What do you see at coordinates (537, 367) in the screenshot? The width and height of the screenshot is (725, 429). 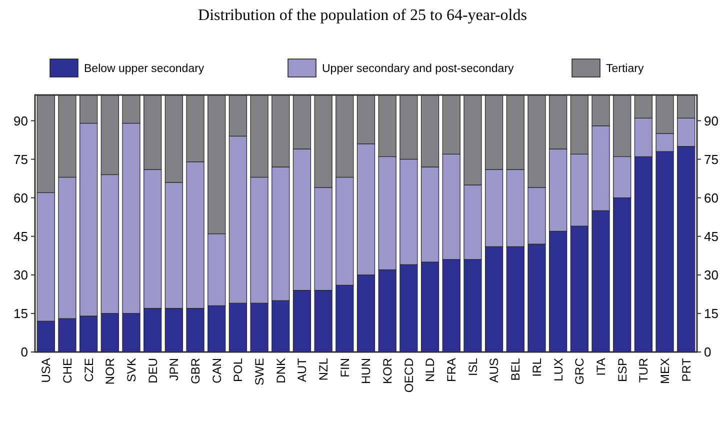 I see `x-tick-label: IRL` at bounding box center [537, 367].